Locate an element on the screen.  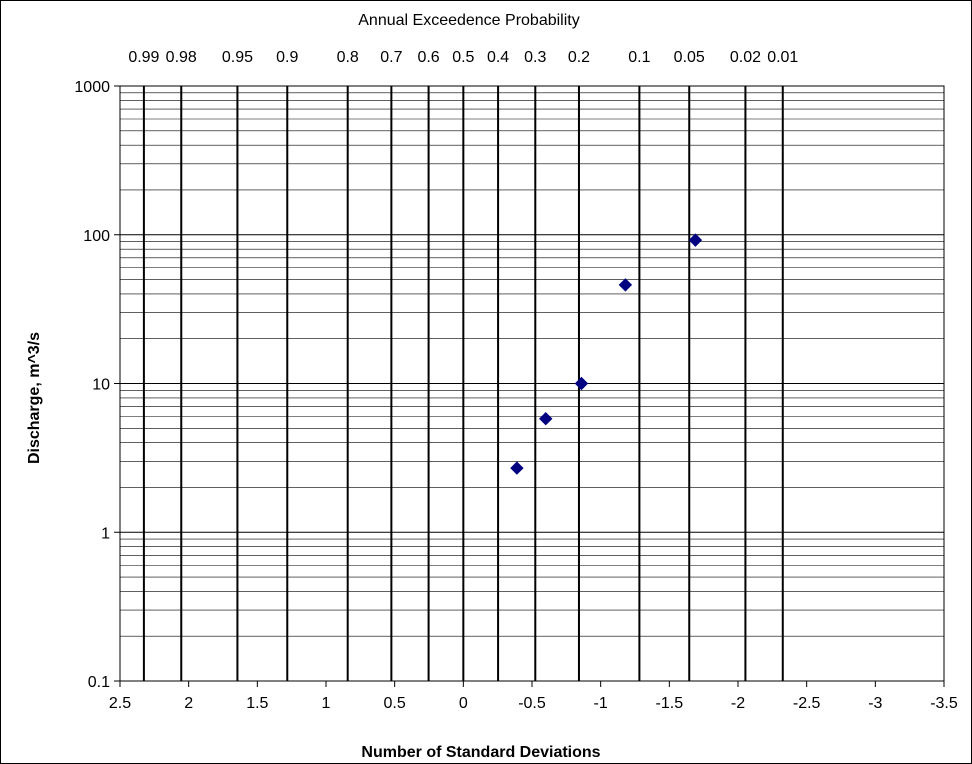
data-points is located at coordinates (606, 354).